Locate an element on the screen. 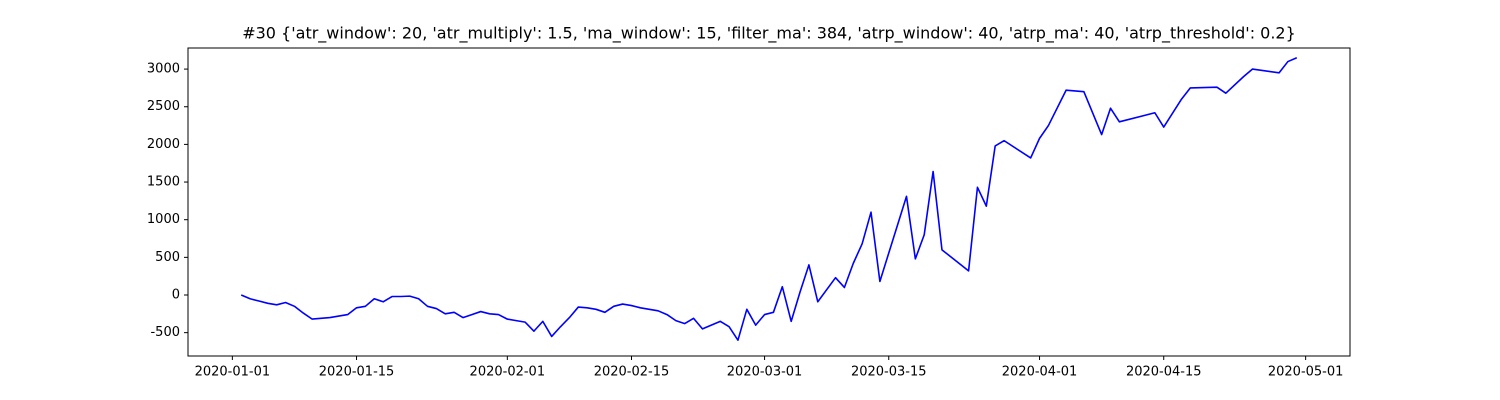 This screenshot has height=400, width=1500. y-tick-label: 2000 is located at coordinates (163, 144).